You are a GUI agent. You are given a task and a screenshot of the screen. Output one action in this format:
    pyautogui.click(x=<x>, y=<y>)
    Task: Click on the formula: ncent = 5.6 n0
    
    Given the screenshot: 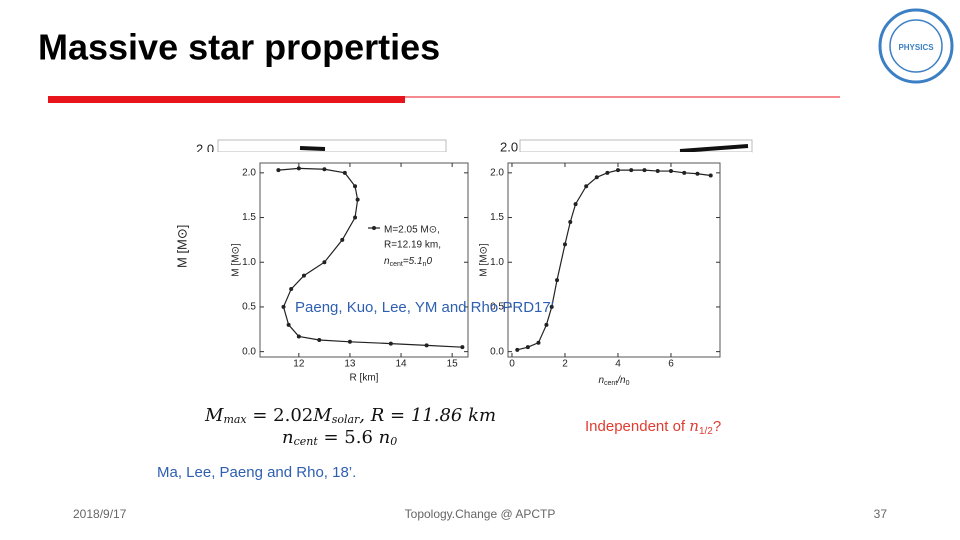 What is the action you would take?
    pyautogui.click(x=339, y=437)
    